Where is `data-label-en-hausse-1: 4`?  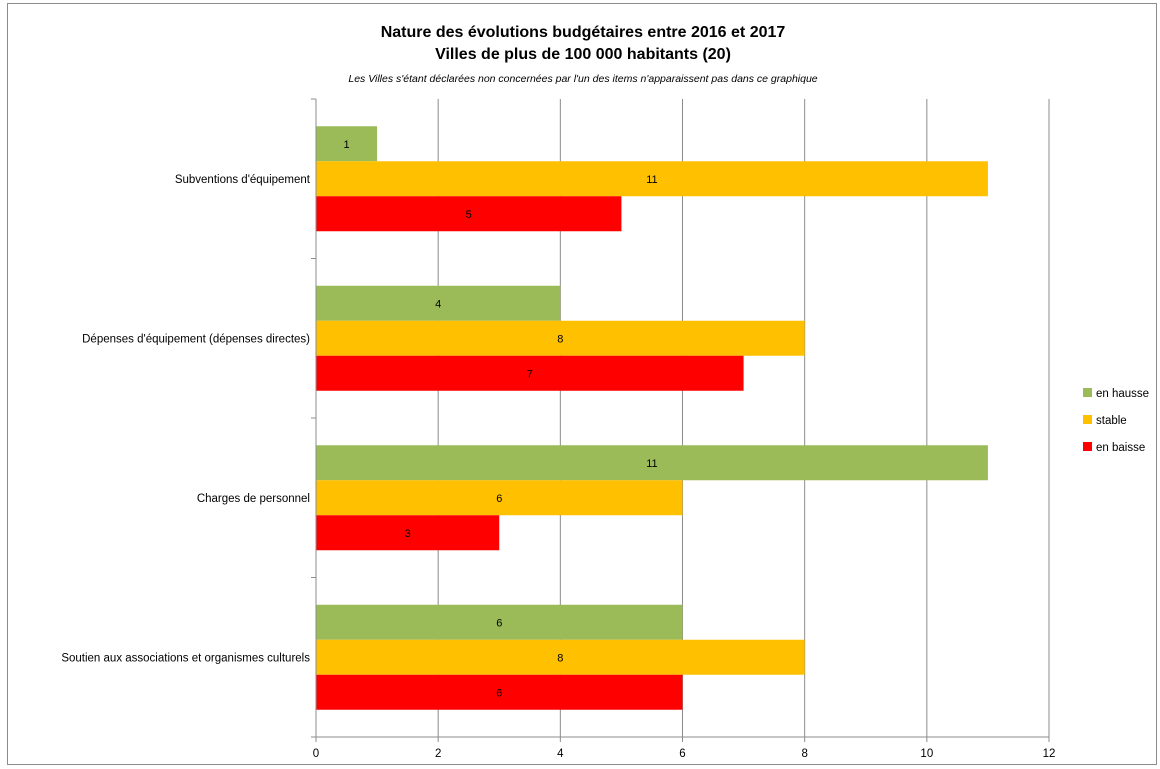 data-label-en-hausse-1: 4 is located at coordinates (438, 304).